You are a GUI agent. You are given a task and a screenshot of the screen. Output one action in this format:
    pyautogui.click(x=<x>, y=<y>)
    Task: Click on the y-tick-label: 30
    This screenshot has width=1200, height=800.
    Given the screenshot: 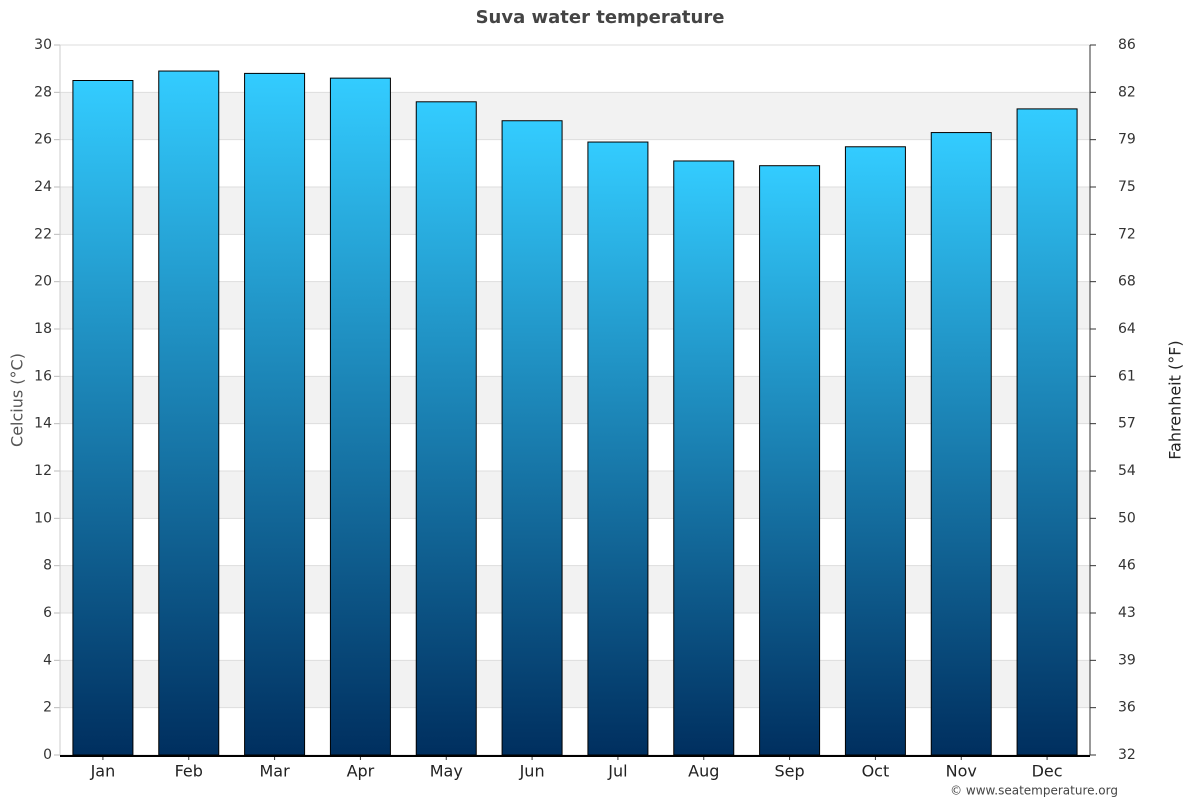 What is the action you would take?
    pyautogui.click(x=43, y=45)
    